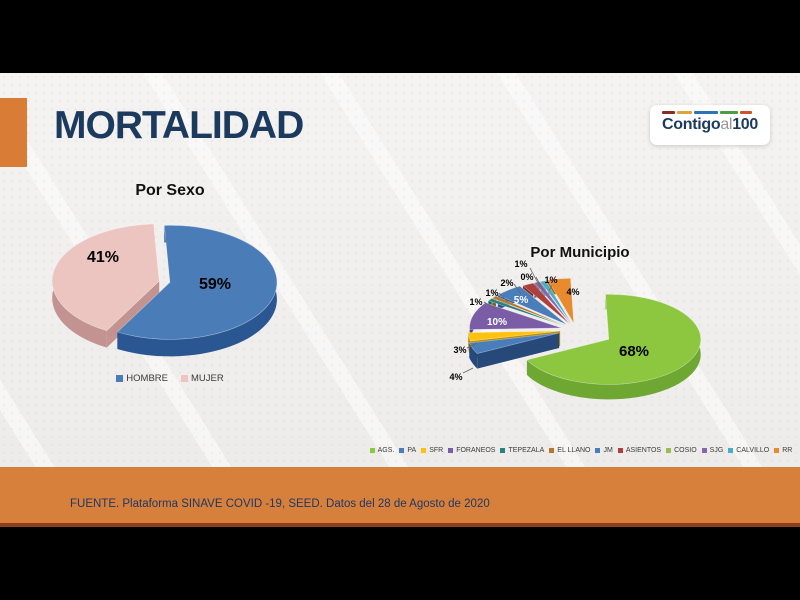 This screenshot has height=600, width=800. What do you see at coordinates (526, 277) in the screenshot?
I see `pie-data-label: 0%` at bounding box center [526, 277].